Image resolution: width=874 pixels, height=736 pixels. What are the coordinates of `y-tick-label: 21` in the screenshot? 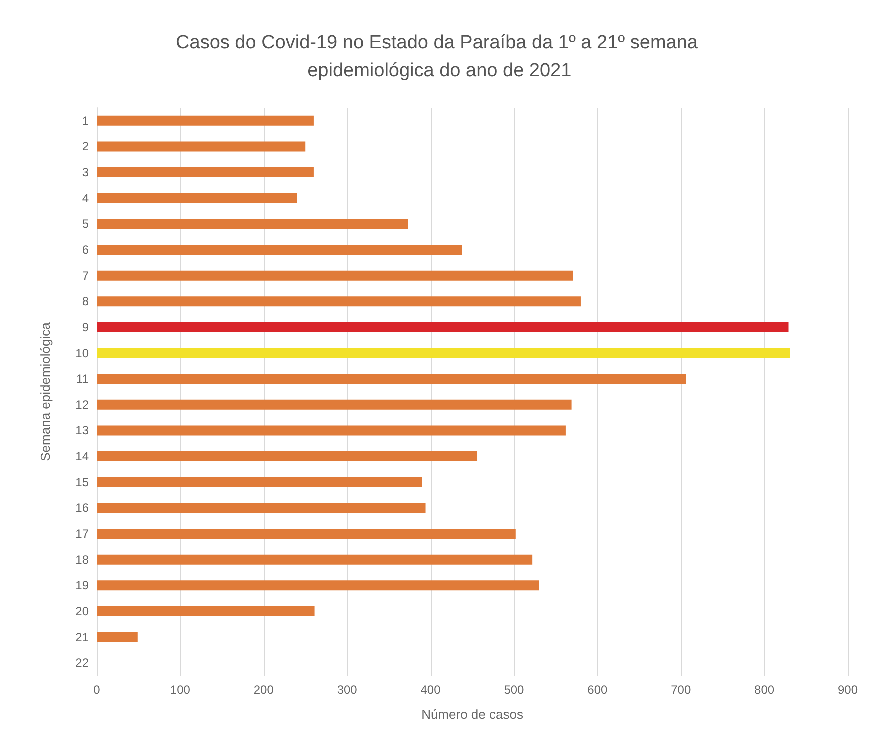 It's located at (83, 637).